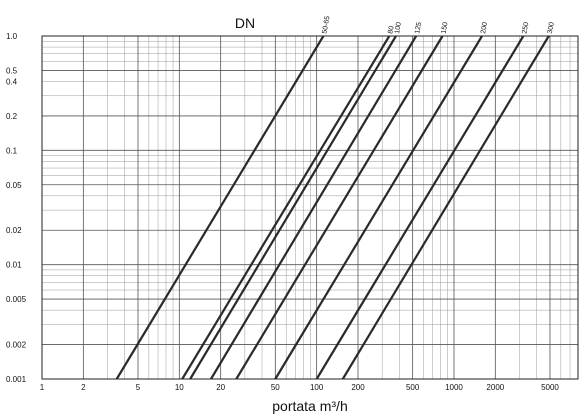 The width and height of the screenshot is (581, 417). Describe the element at coordinates (317, 387) in the screenshot. I see `x-tick-label: 100` at that location.